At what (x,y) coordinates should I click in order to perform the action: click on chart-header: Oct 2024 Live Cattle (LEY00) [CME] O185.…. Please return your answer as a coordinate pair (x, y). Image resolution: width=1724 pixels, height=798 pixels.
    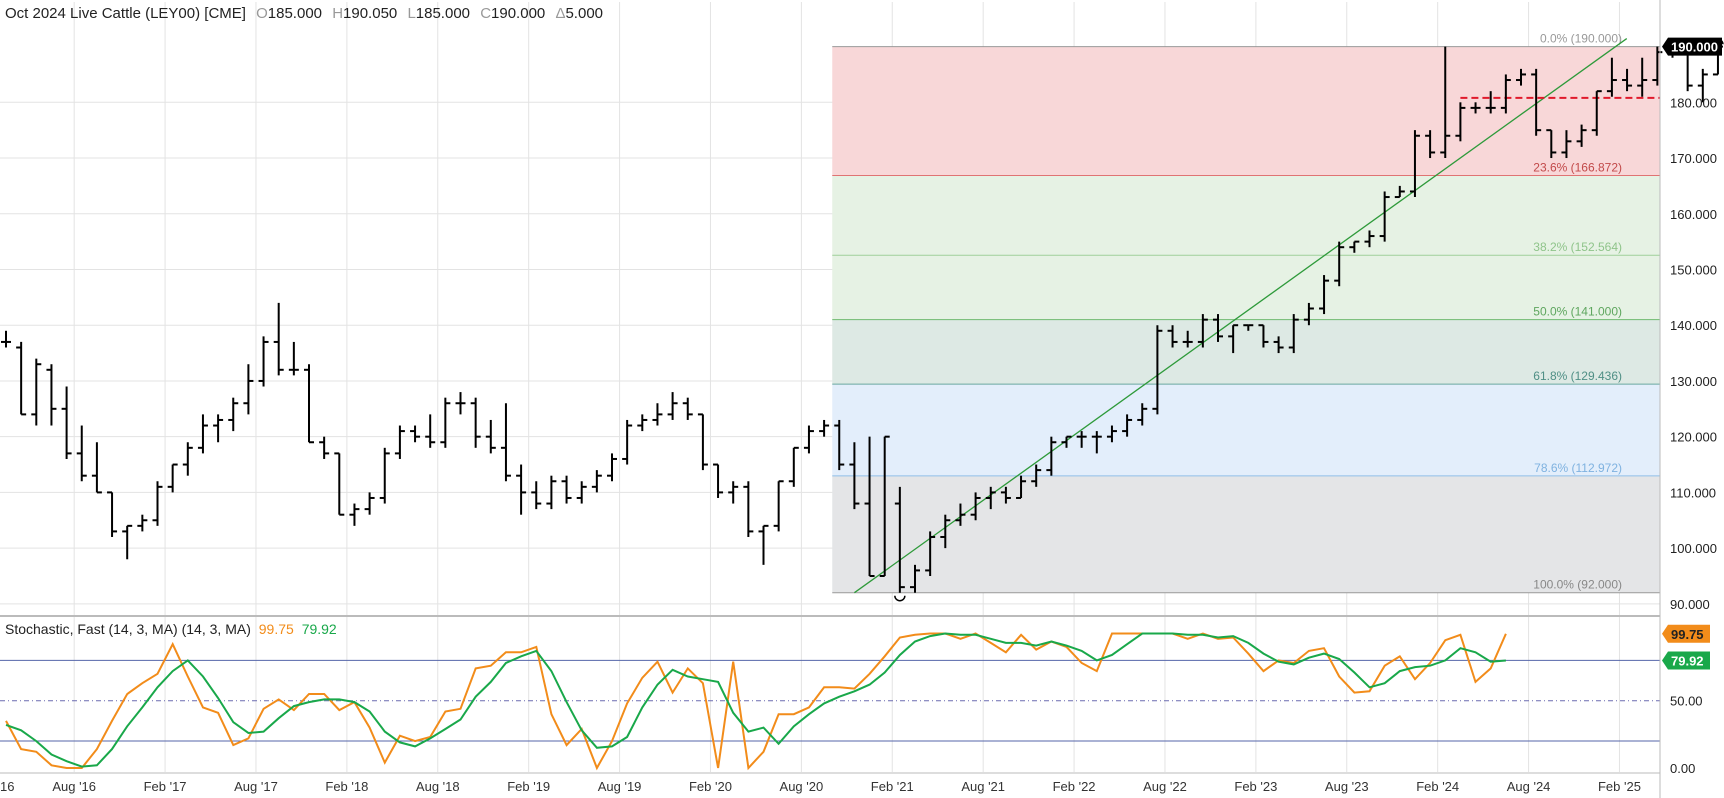
    Looking at the image, I should click on (304, 13).